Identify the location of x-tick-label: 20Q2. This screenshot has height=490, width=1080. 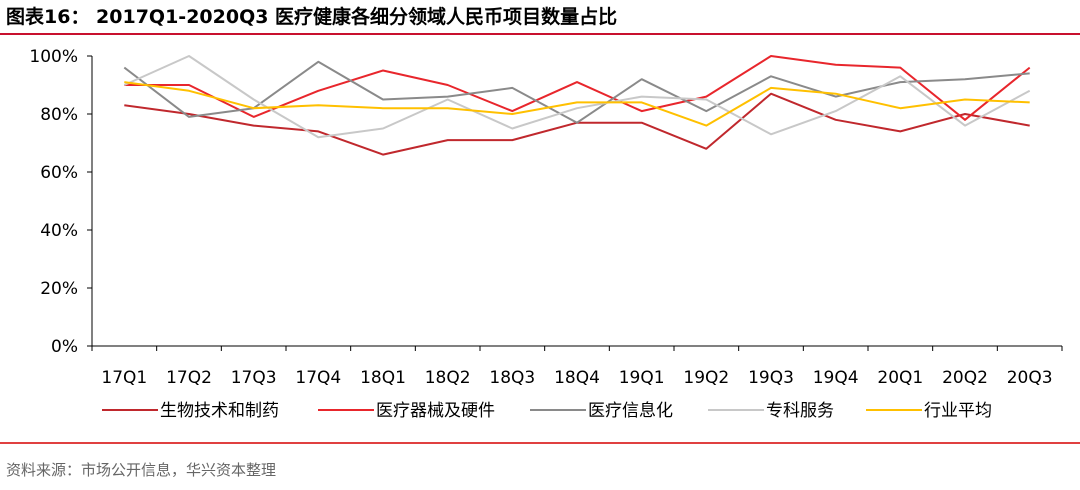
(965, 378).